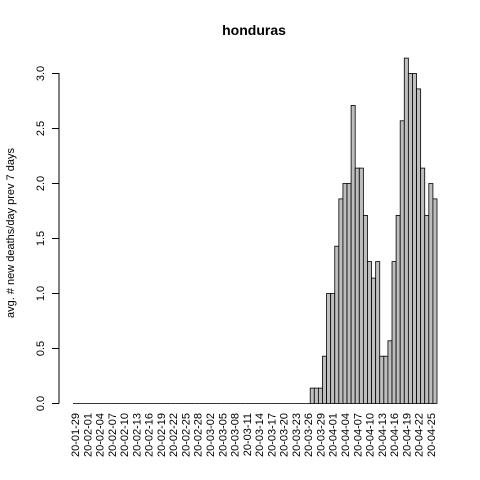 Image resolution: width=480 pixels, height=480 pixels. Describe the element at coordinates (88, 435) in the screenshot. I see `x-tick-label: 20-02-01` at that location.